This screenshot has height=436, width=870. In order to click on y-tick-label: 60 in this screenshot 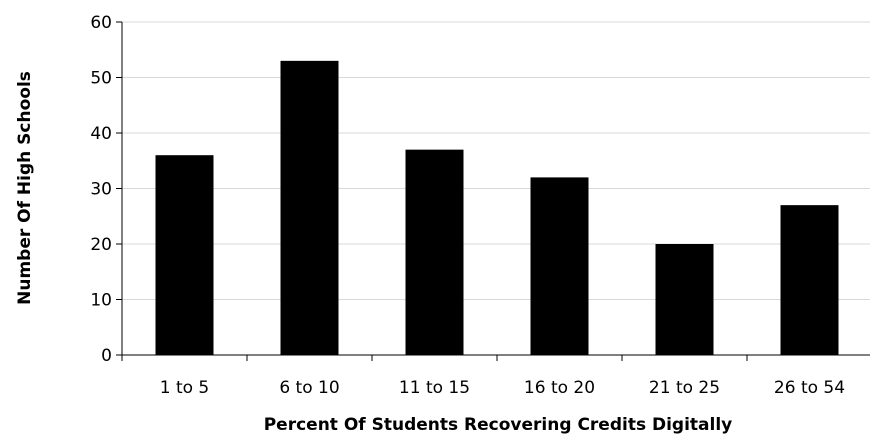, I will do `click(101, 23)`.